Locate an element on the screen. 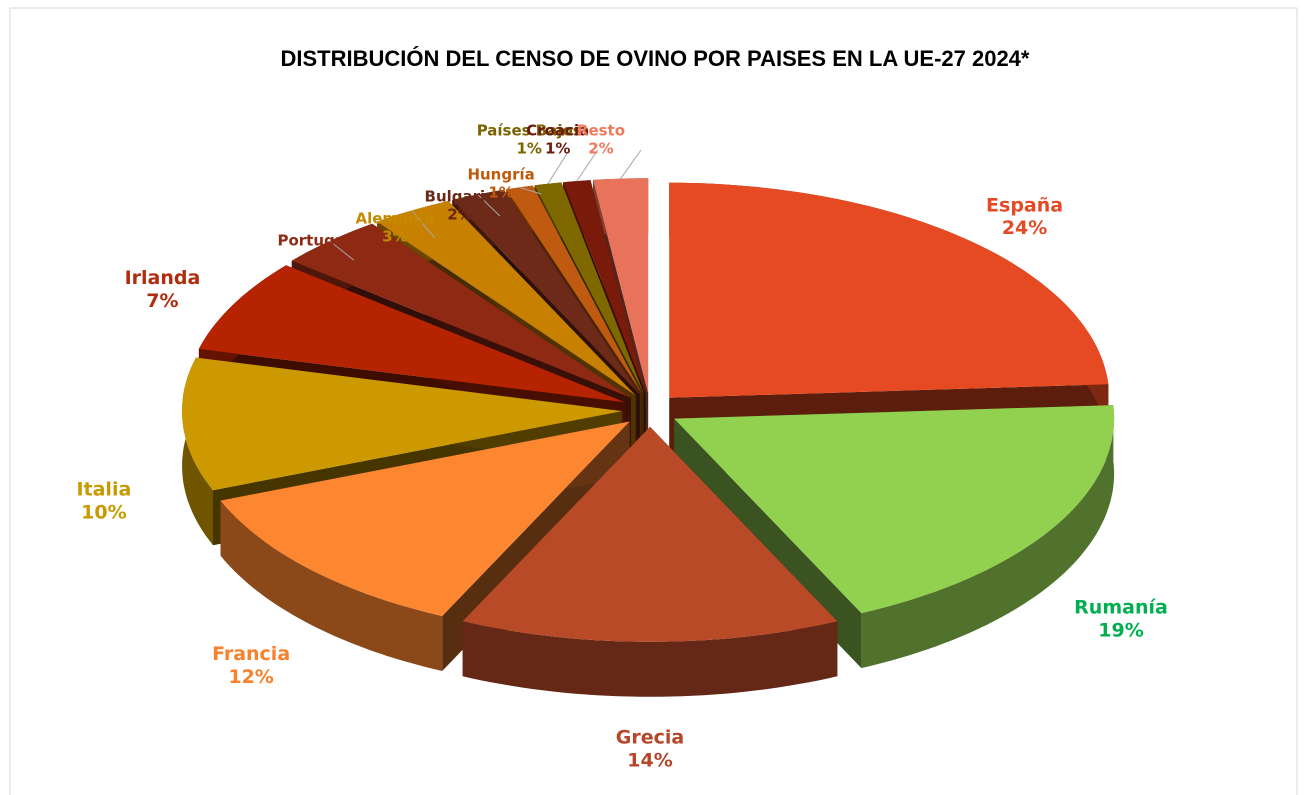 This screenshot has height=795, width=1307. data-label-name: Bulgaria is located at coordinates (460, 197).